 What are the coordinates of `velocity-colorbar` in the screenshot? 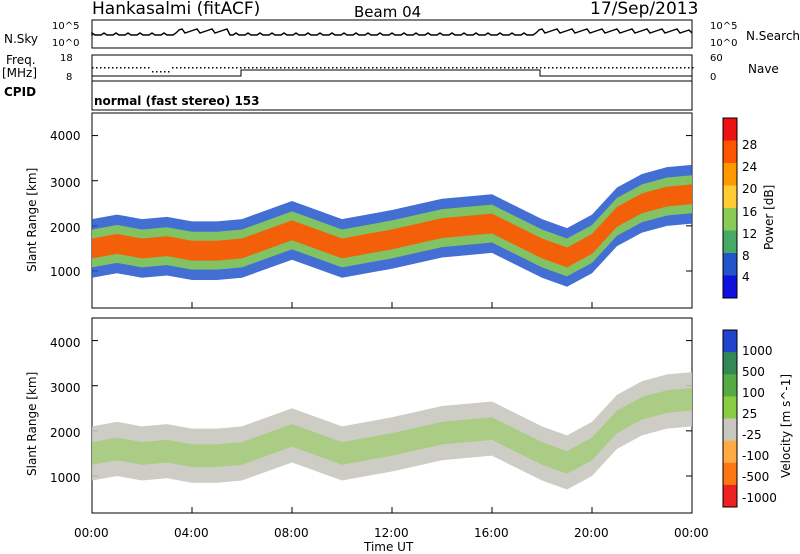 It's located at (730, 418).